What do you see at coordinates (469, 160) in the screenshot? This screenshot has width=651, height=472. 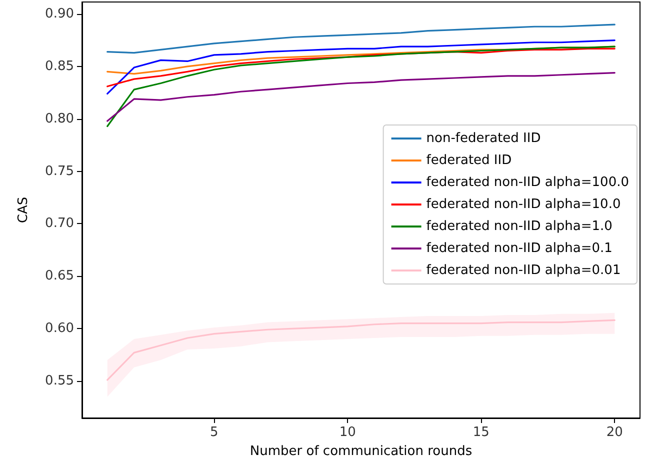 I see `legend-label: federated IID` at bounding box center [469, 160].